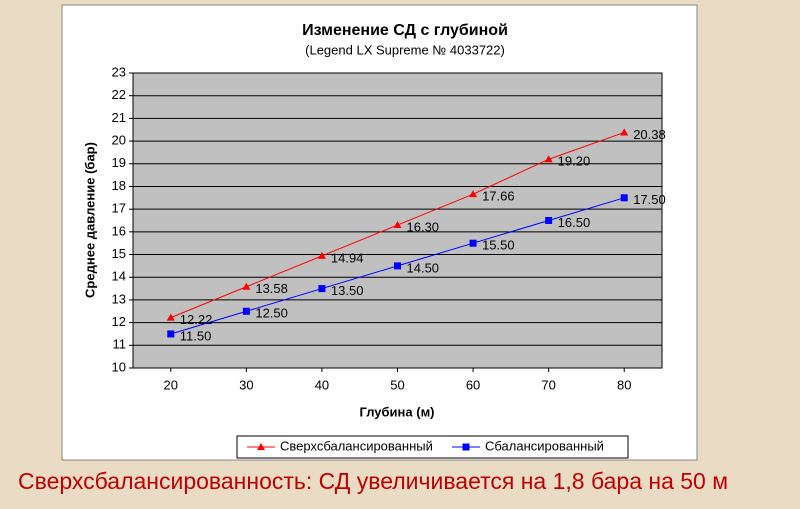  Describe the element at coordinates (119, 208) in the screenshot. I see `y-tick-label: 17` at that location.